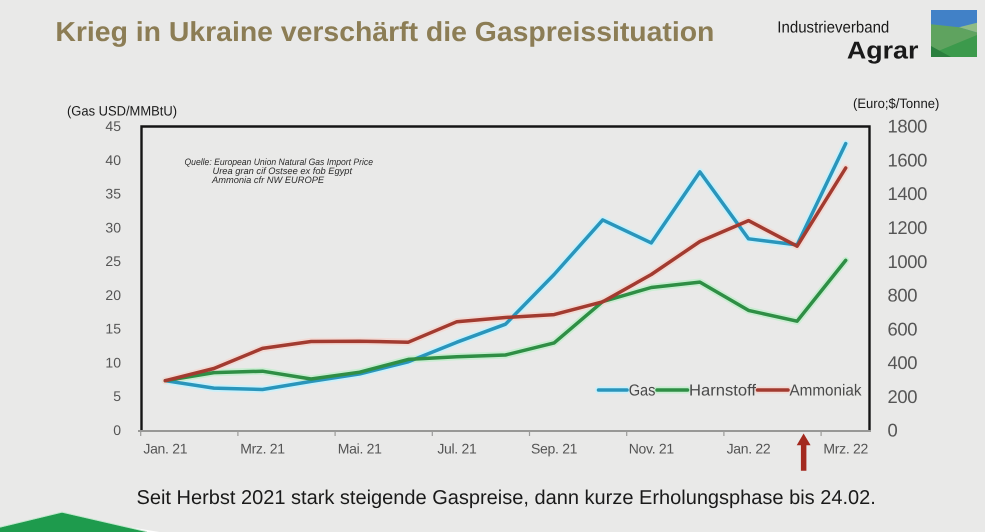 The height and width of the screenshot is (532, 985). I want to click on svg-text: 30, so click(113, 227).